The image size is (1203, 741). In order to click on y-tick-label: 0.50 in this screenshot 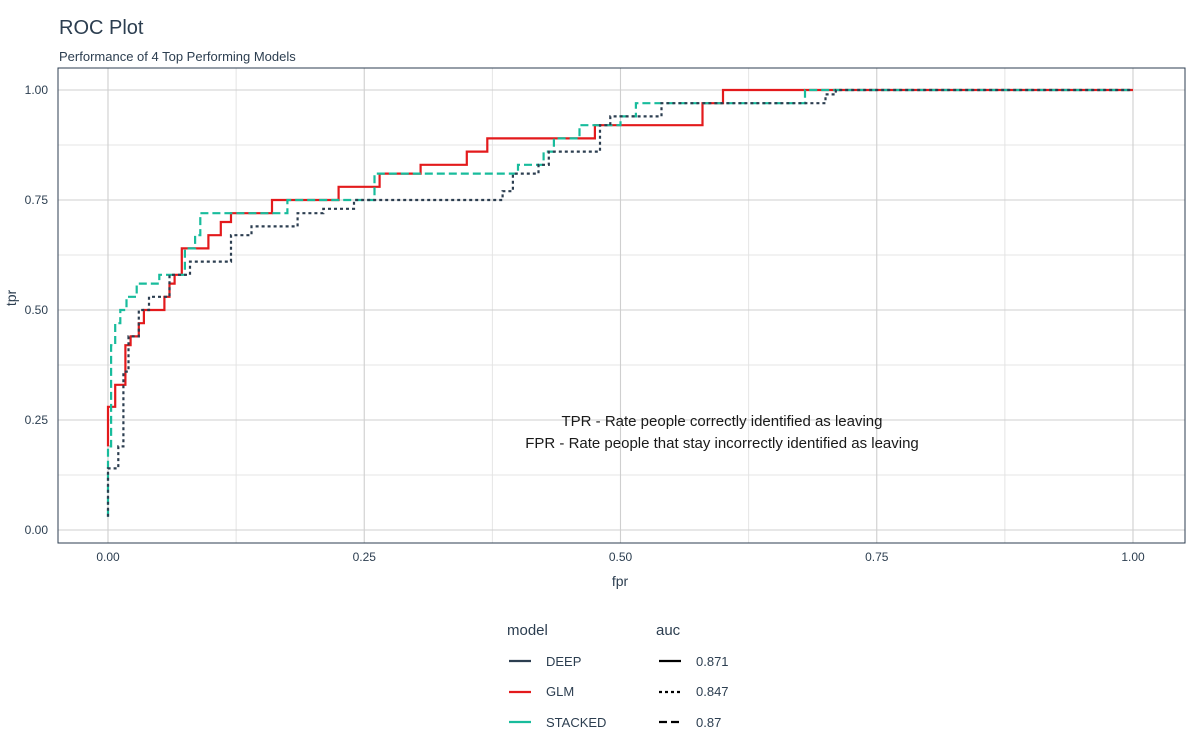, I will do `click(37, 310)`.